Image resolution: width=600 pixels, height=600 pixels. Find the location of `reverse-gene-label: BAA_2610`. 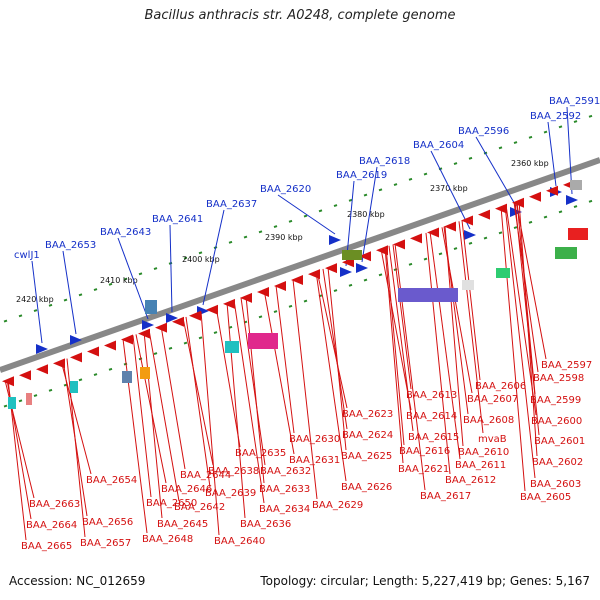

reverse-gene-label: BAA_2610 is located at coordinates (483, 452).